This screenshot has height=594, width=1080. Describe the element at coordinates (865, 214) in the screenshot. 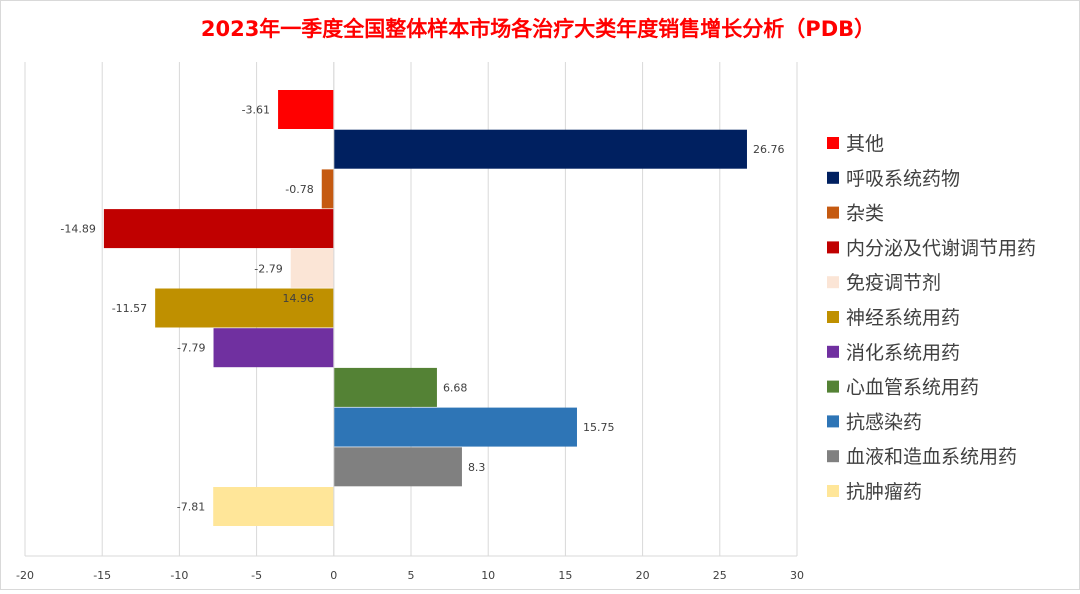

I see `legend-label: 杂类` at that location.